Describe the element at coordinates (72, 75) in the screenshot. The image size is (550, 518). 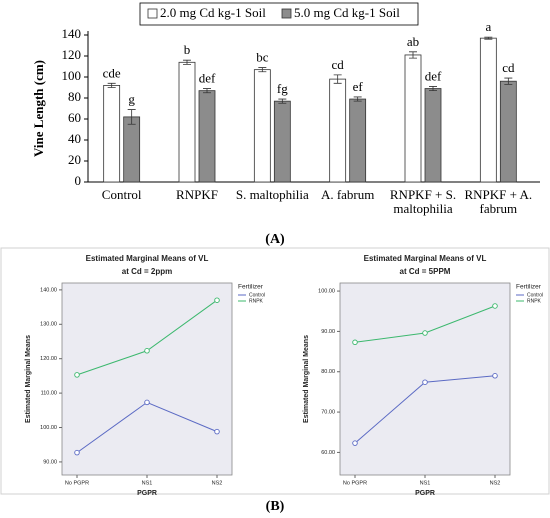
I see `y-tick-label: 100` at that location.